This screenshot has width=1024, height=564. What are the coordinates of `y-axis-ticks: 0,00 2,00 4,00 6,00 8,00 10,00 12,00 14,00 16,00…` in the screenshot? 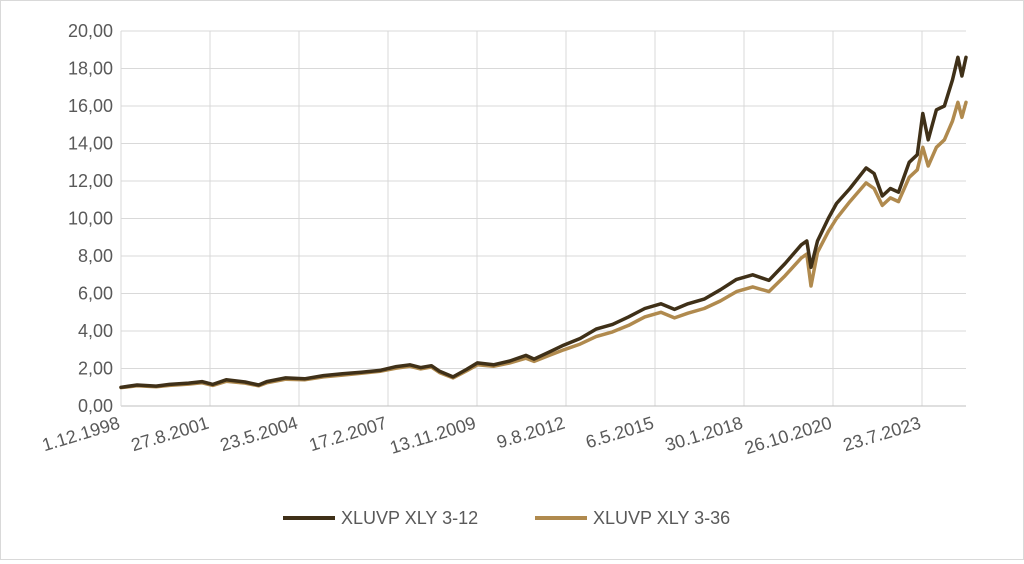 It's located at (90, 218).